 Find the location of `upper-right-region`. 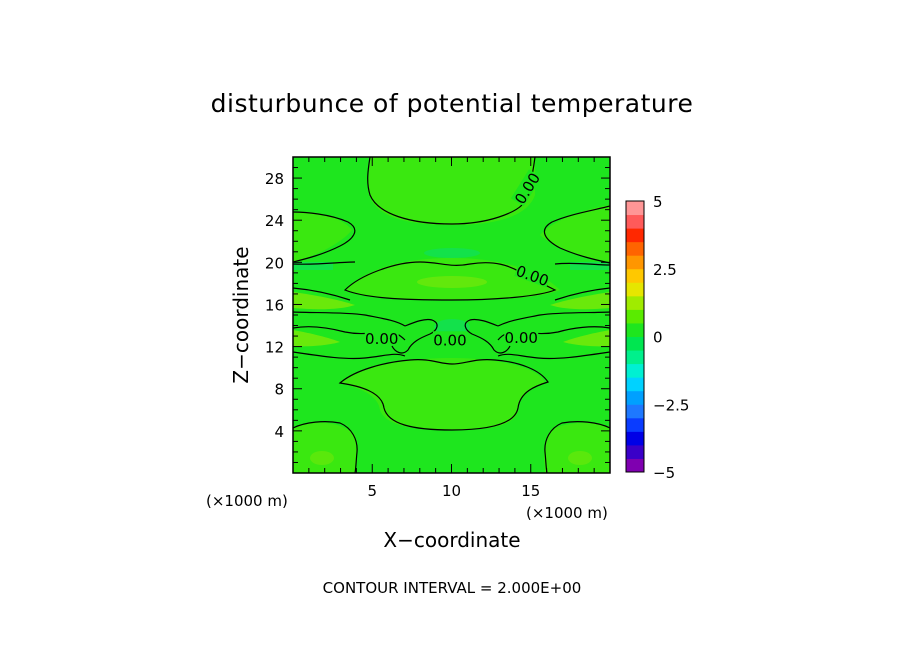

upper-right-region is located at coordinates (575, 233).